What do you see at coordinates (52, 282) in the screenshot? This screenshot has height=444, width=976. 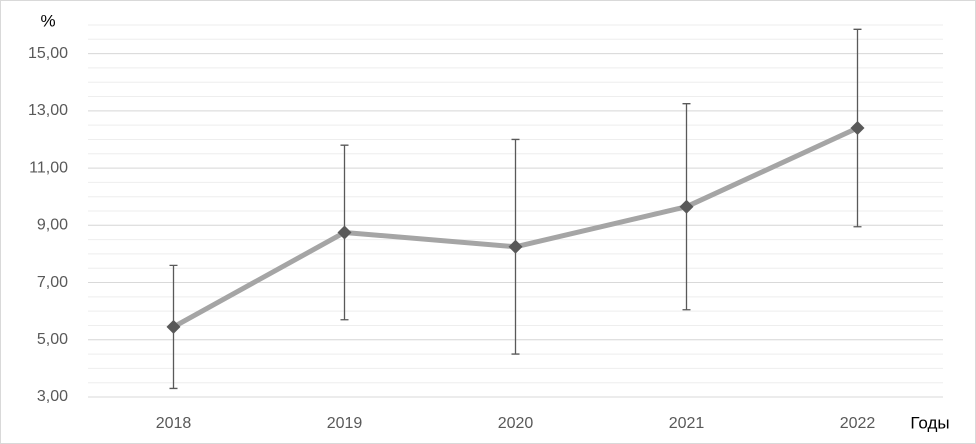 I see `y-tick-label: 7,00` at bounding box center [52, 282].